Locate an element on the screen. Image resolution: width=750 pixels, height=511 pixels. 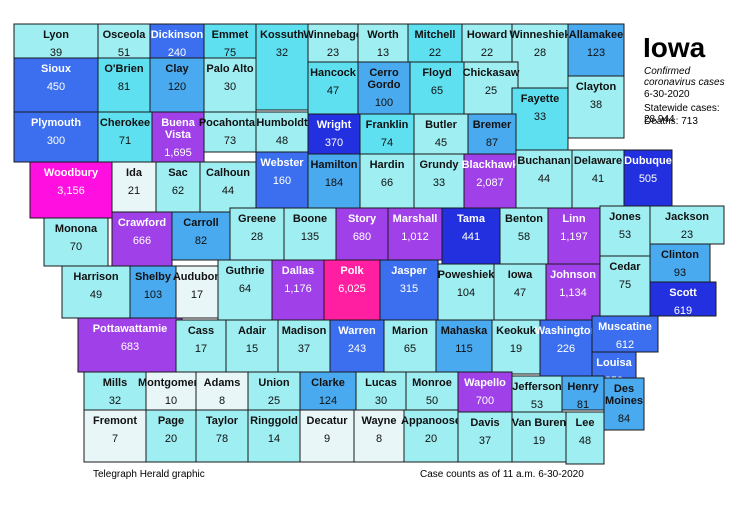
county-buchanan: Buchanan 44 is located at coordinates (544, 179).